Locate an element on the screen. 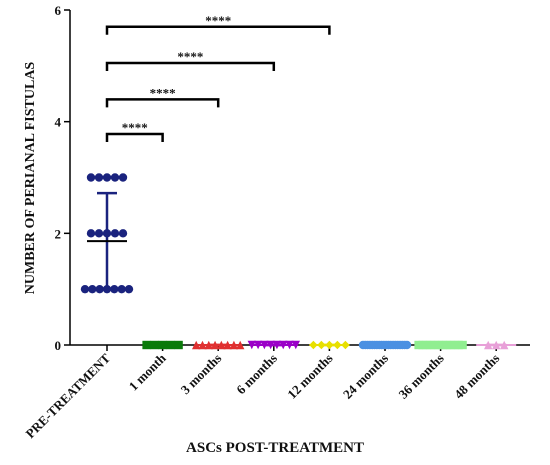 This screenshot has height=465, width=550. x-tick-label: 3 months is located at coordinates (201, 374).